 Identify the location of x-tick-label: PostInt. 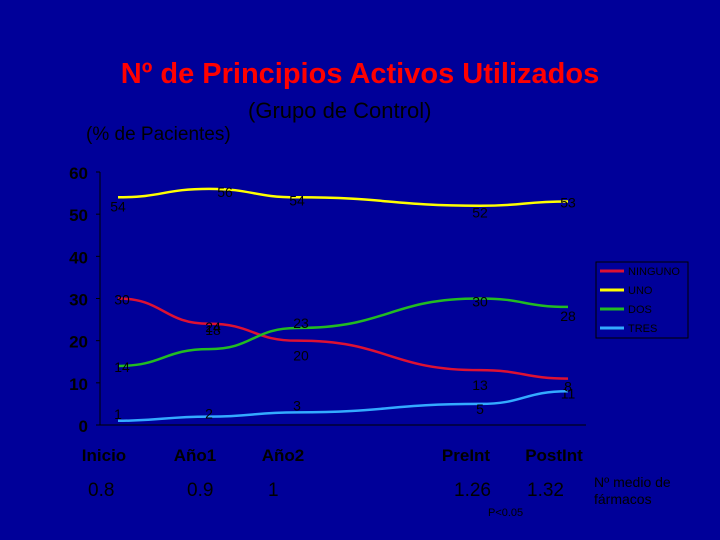
(554, 455).